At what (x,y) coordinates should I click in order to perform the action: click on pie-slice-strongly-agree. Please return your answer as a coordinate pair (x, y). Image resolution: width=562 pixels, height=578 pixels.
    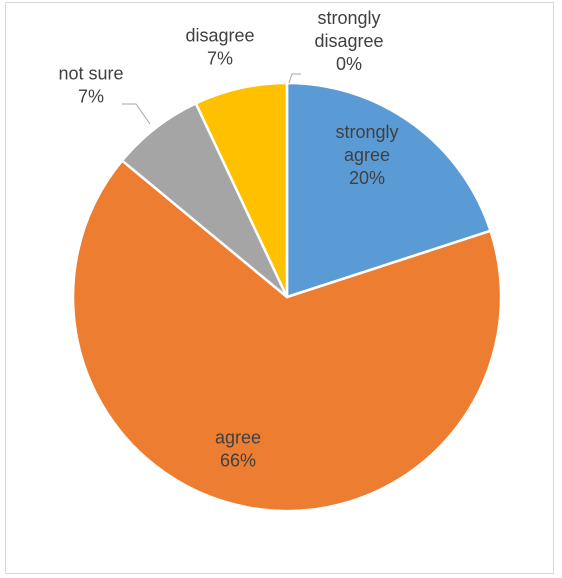
    Looking at the image, I should click on (388, 190).